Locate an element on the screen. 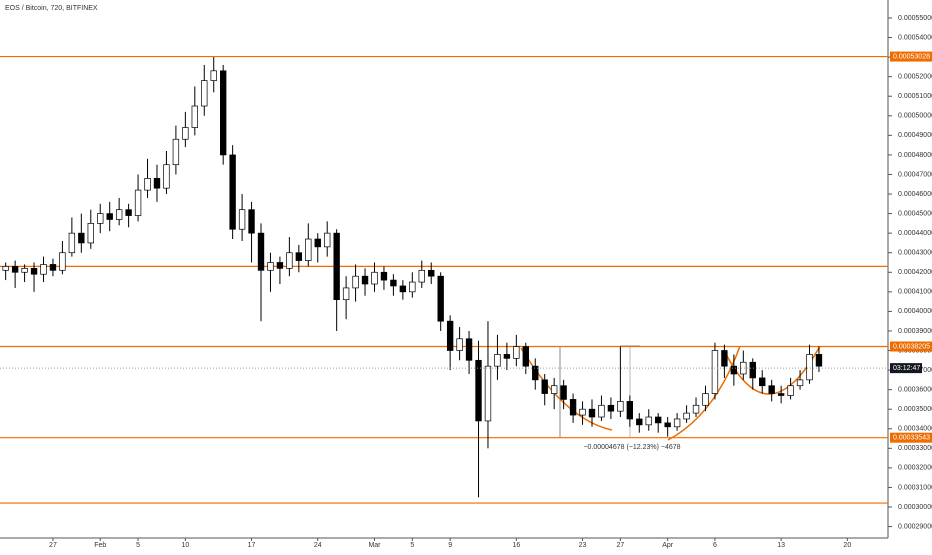 This screenshot has height=555, width=932. y-tick-label: 0.00029000 is located at coordinates (915, 526).